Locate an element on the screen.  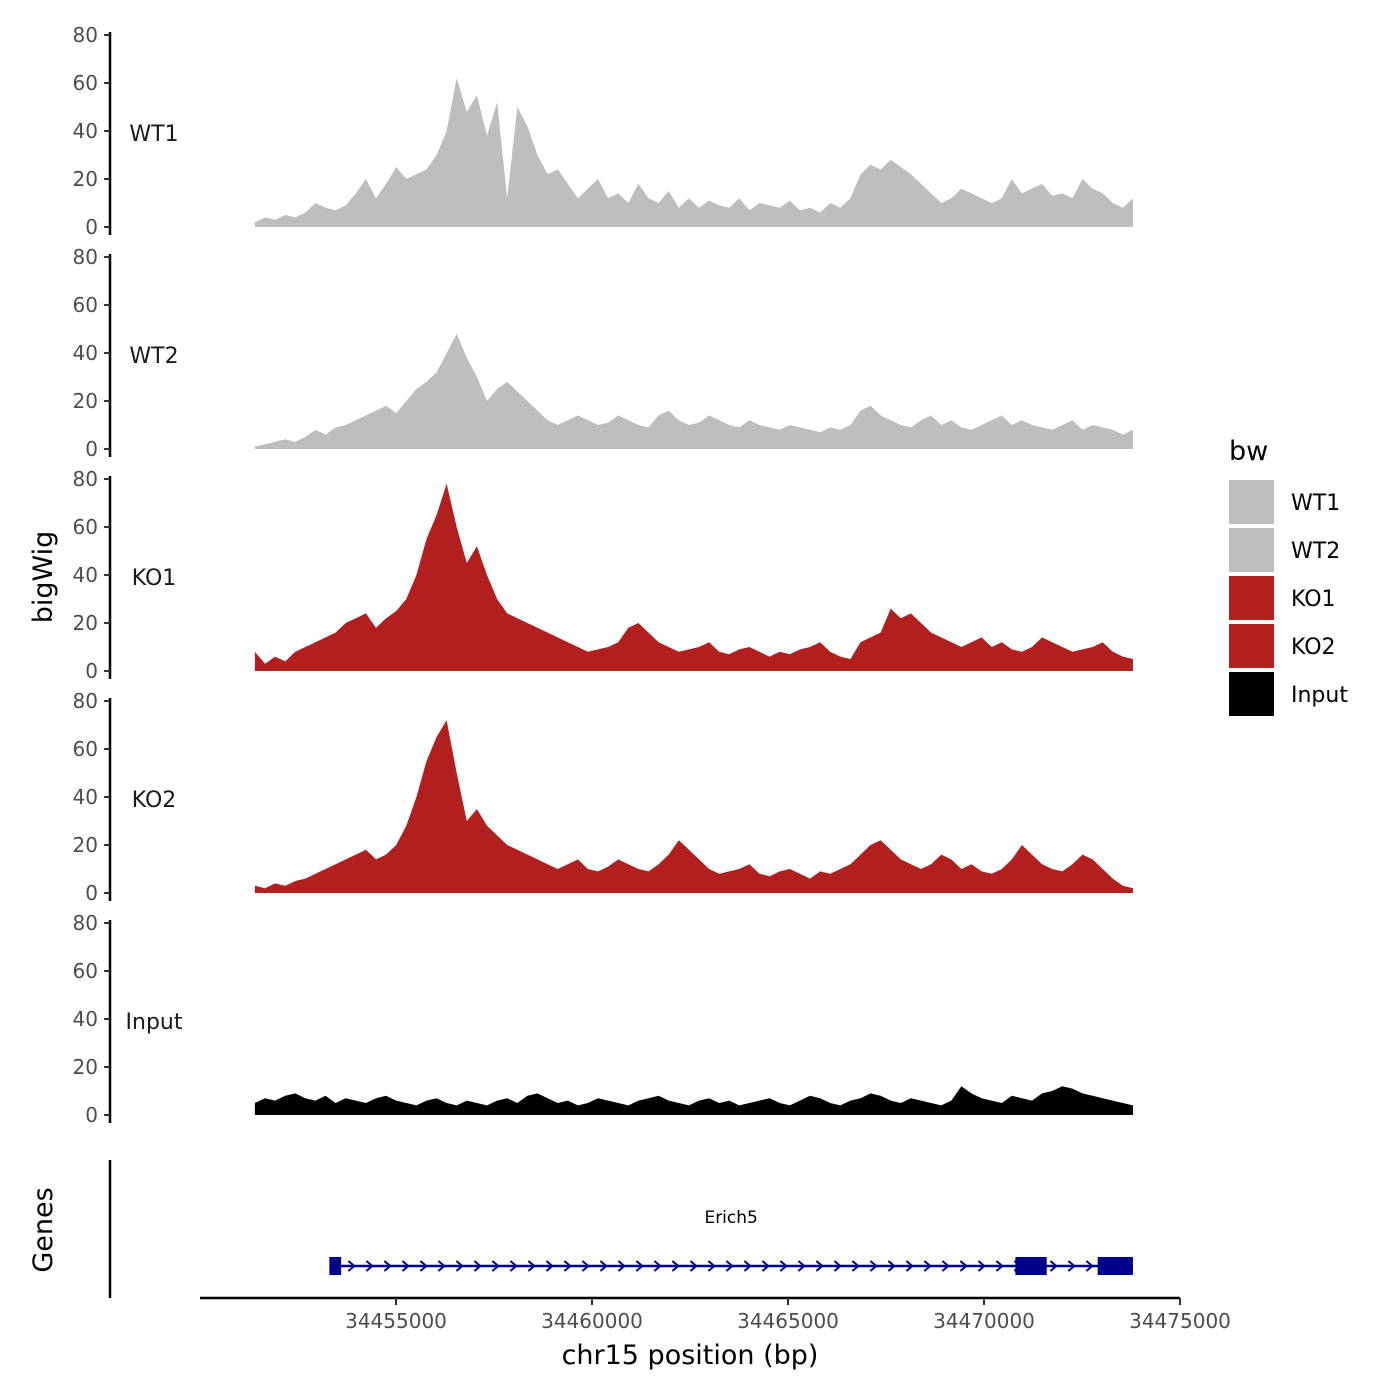
x-axis-title: chr15 position (bp) is located at coordinates (690, 1355).